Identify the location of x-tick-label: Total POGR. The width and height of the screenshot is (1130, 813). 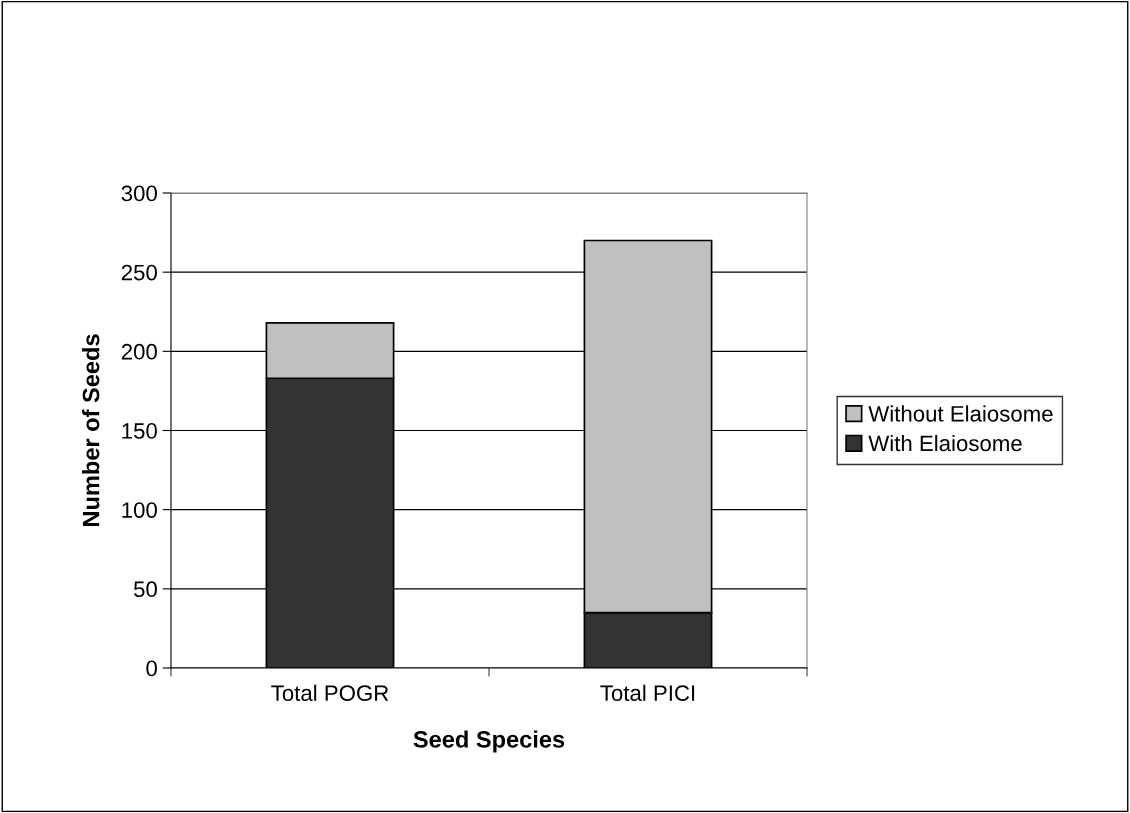
(330, 692).